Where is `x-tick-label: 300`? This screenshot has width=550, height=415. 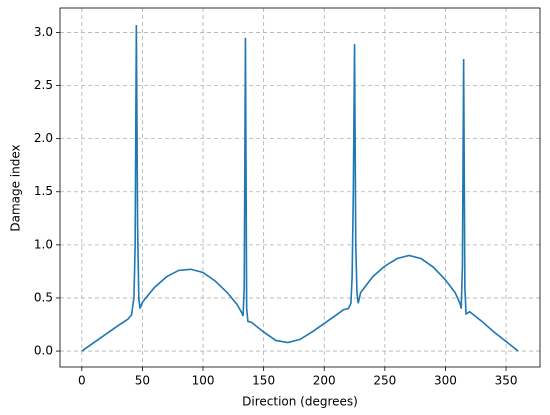 x-tick-label: 300 is located at coordinates (445, 381).